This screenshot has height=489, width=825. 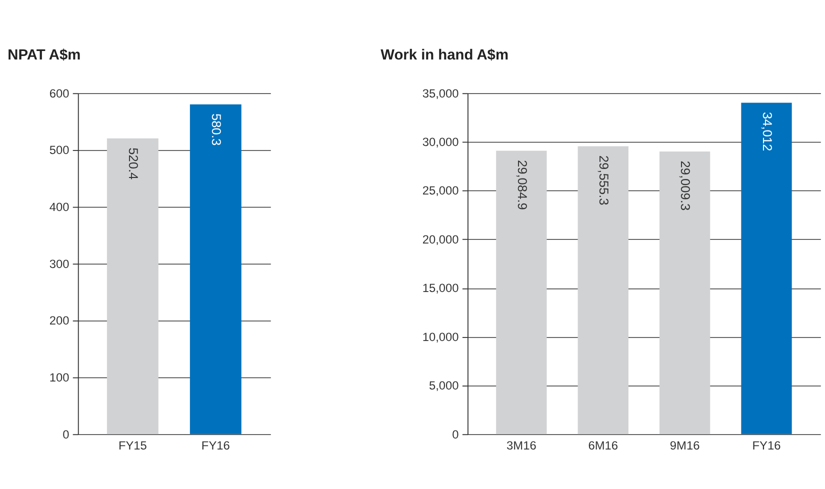 What do you see at coordinates (441, 288) in the screenshot?
I see `y-tick-label: 15,000` at bounding box center [441, 288].